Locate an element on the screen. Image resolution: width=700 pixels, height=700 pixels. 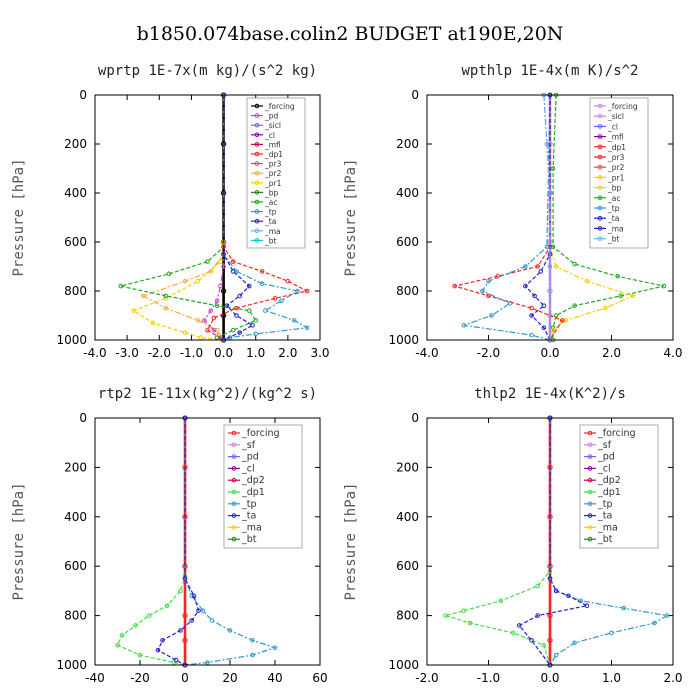
x-tick-label: 60 is located at coordinates (319, 678).